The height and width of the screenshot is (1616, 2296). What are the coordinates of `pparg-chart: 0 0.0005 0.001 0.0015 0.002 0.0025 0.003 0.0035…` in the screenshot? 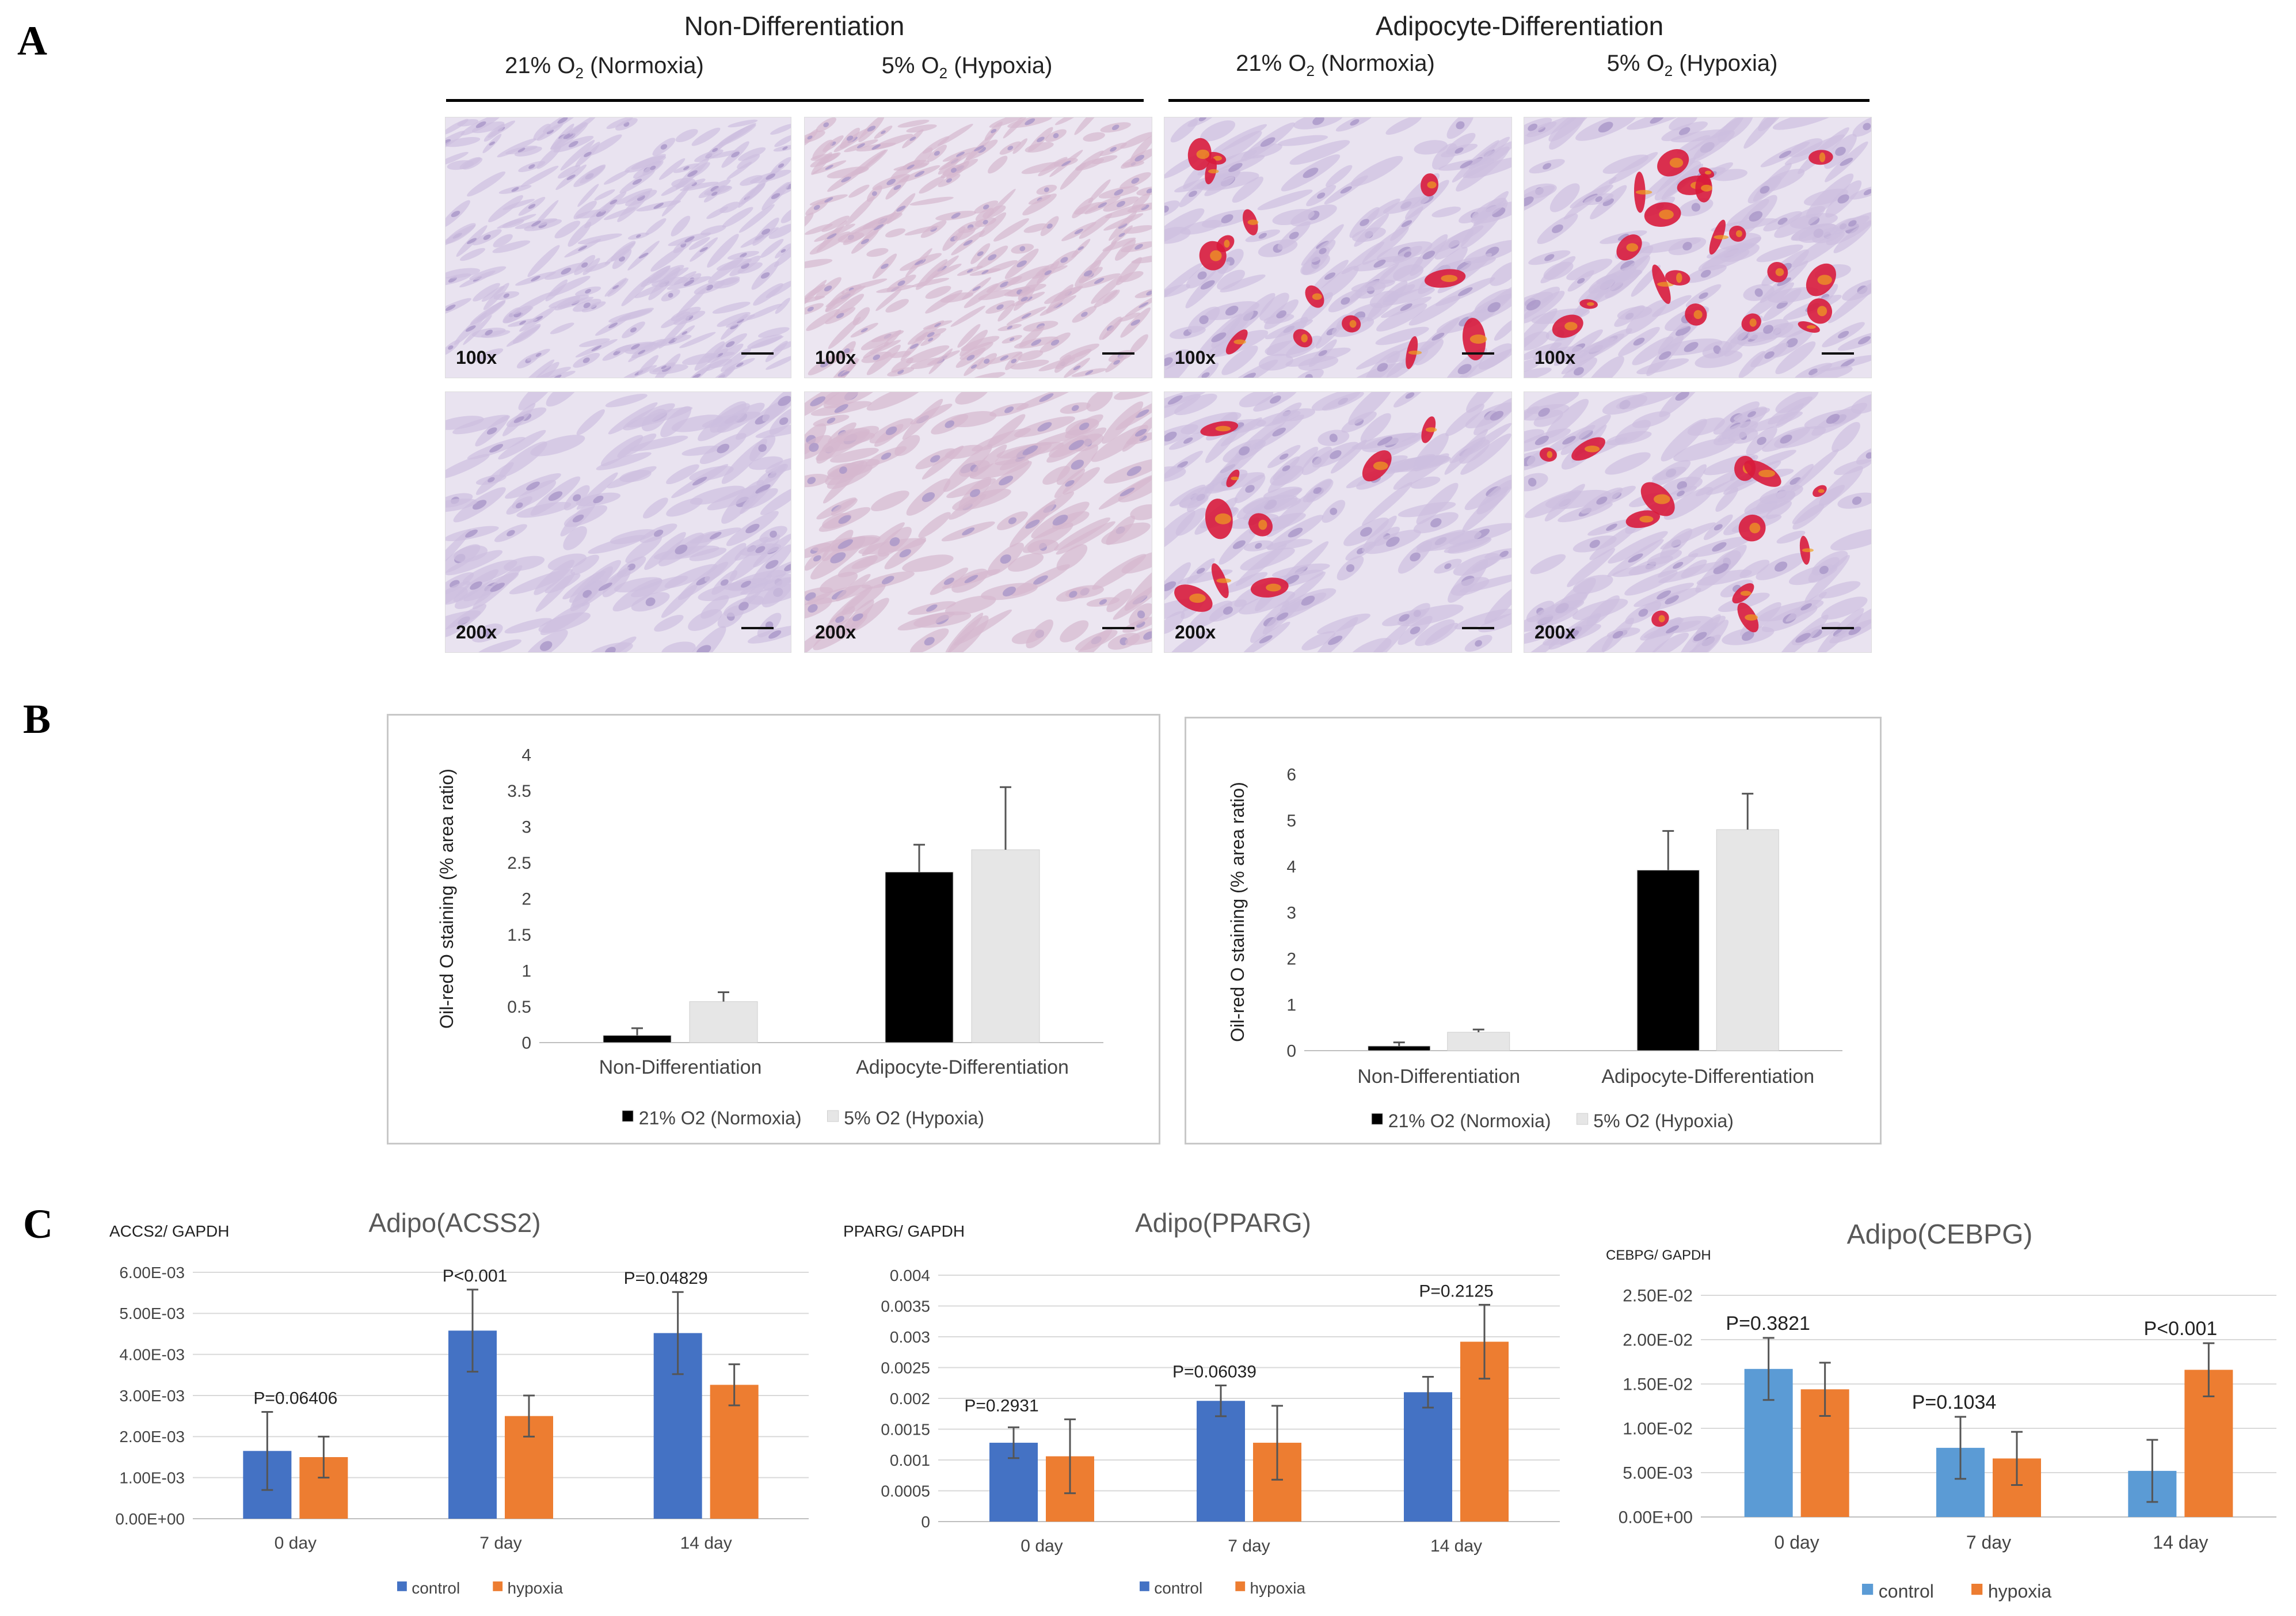 It's located at (1201, 1402).